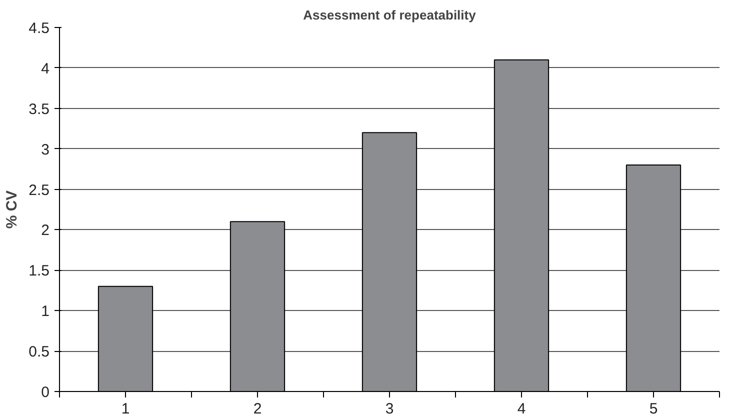 This screenshot has width=729, height=416. I want to click on y-tick-label: 0.5, so click(39, 352).